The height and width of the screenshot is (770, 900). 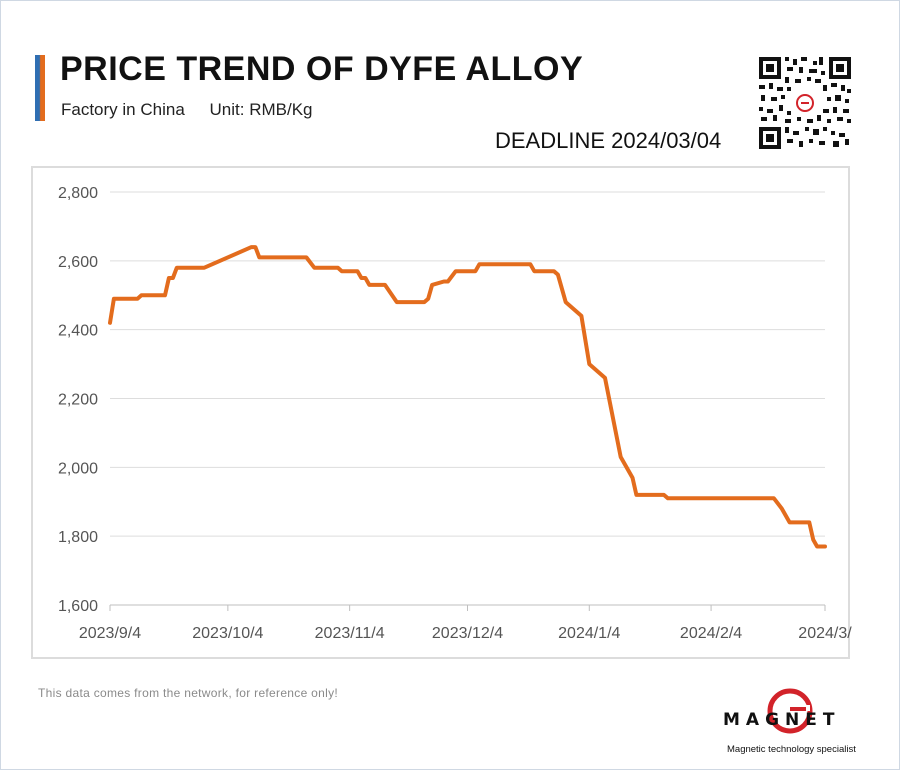 I want to click on x-tick-label: 2024/2/4, so click(x=711, y=633).